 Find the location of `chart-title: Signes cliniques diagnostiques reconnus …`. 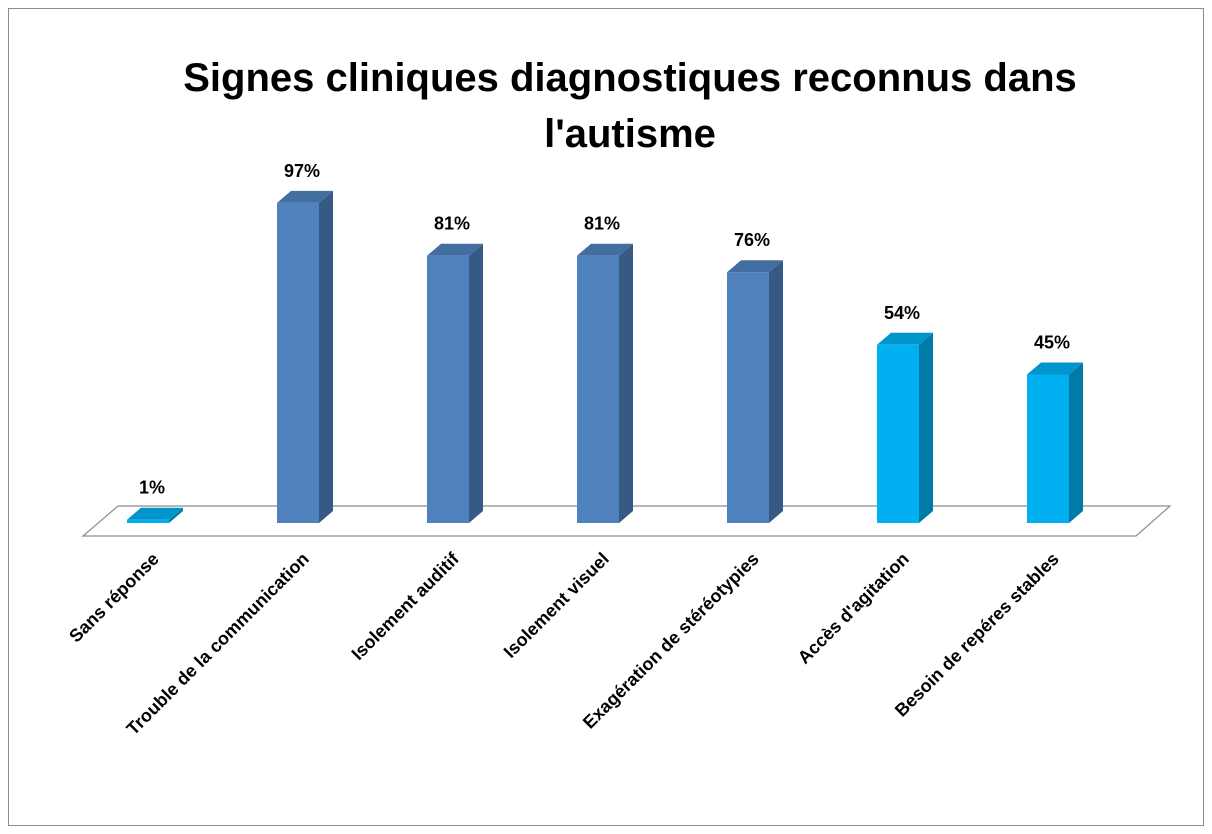

chart-title: Signes cliniques diagnostiques reconnus … is located at coordinates (630, 106).